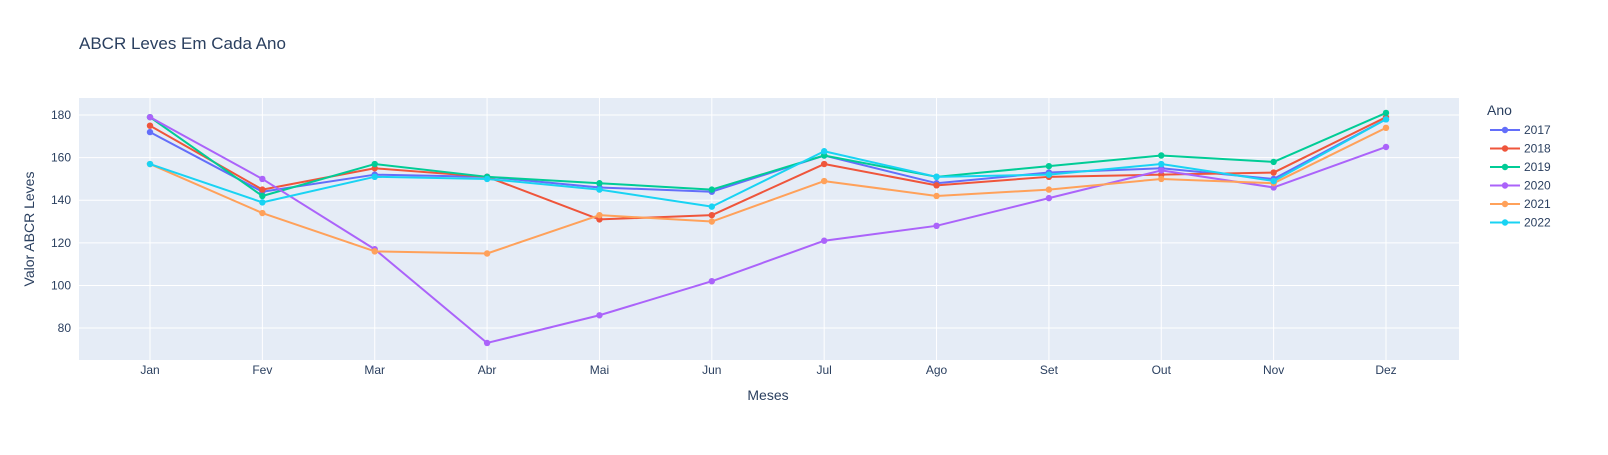 The width and height of the screenshot is (1608, 455). Describe the element at coordinates (1520, 186) in the screenshot. I see `legend-item-2020: 2020` at that location.